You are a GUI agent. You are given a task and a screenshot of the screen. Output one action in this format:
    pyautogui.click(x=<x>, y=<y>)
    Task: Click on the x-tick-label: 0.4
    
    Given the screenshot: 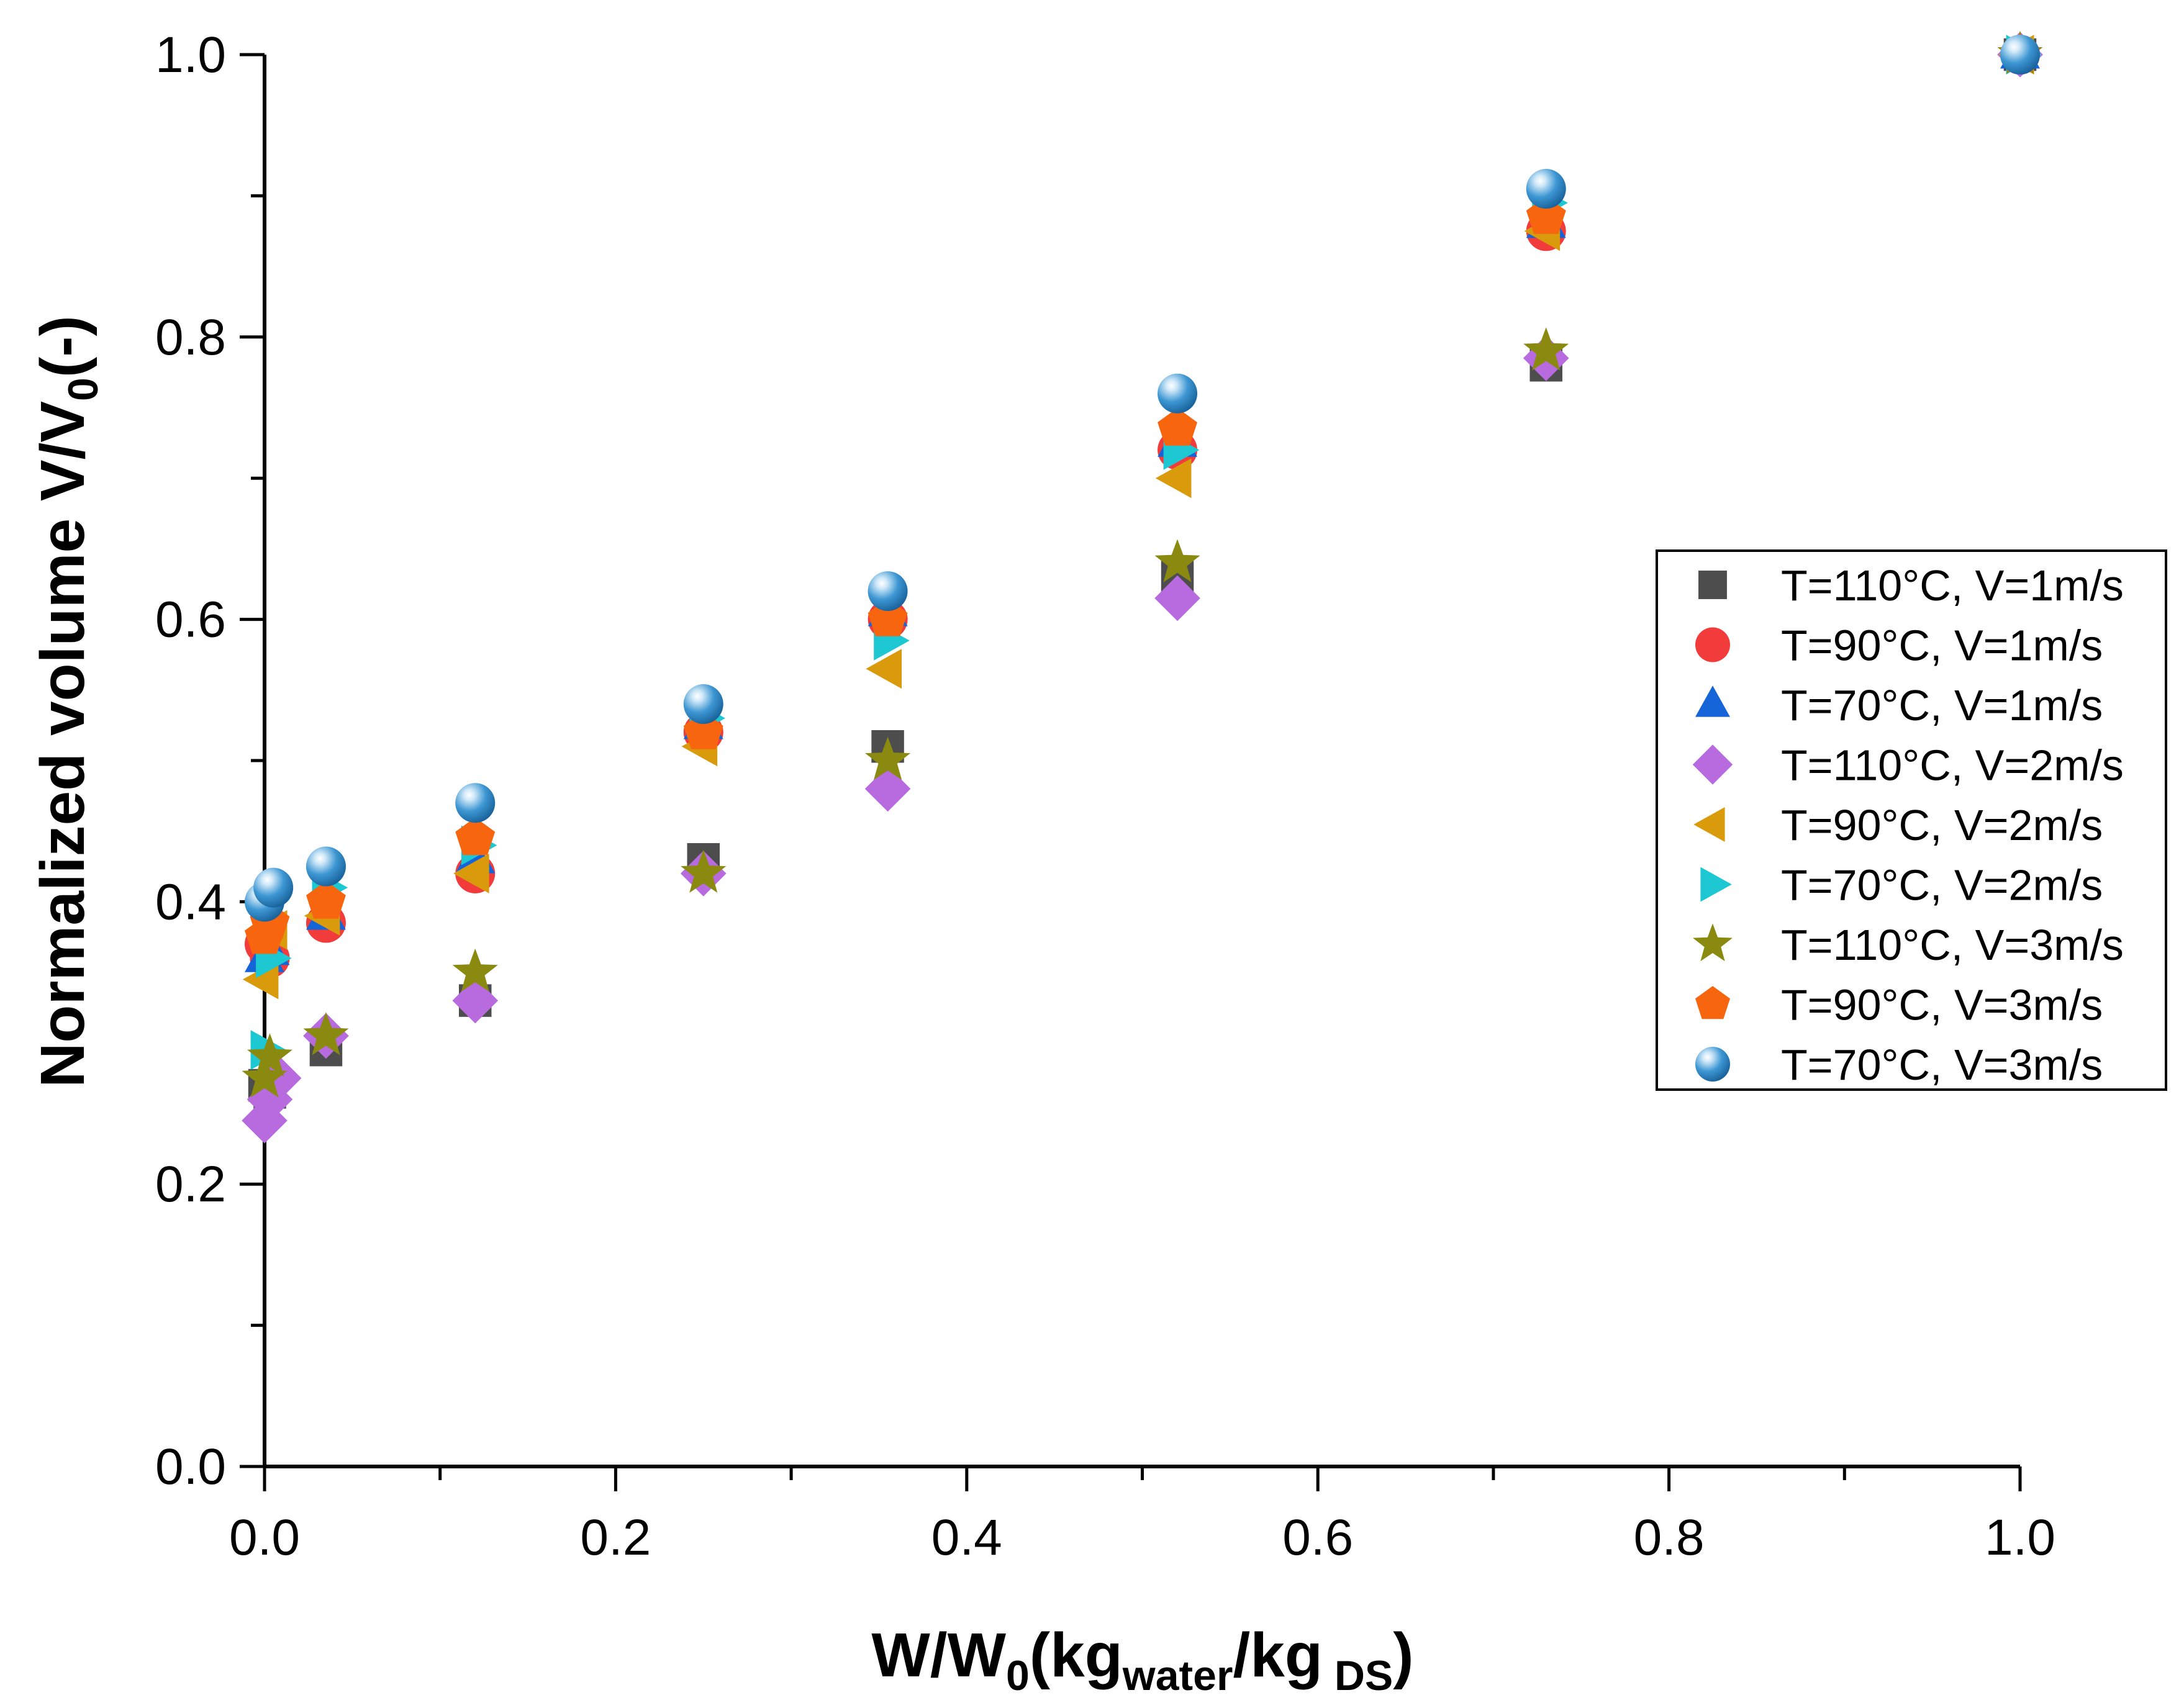 What is the action you would take?
    pyautogui.click(x=966, y=1537)
    